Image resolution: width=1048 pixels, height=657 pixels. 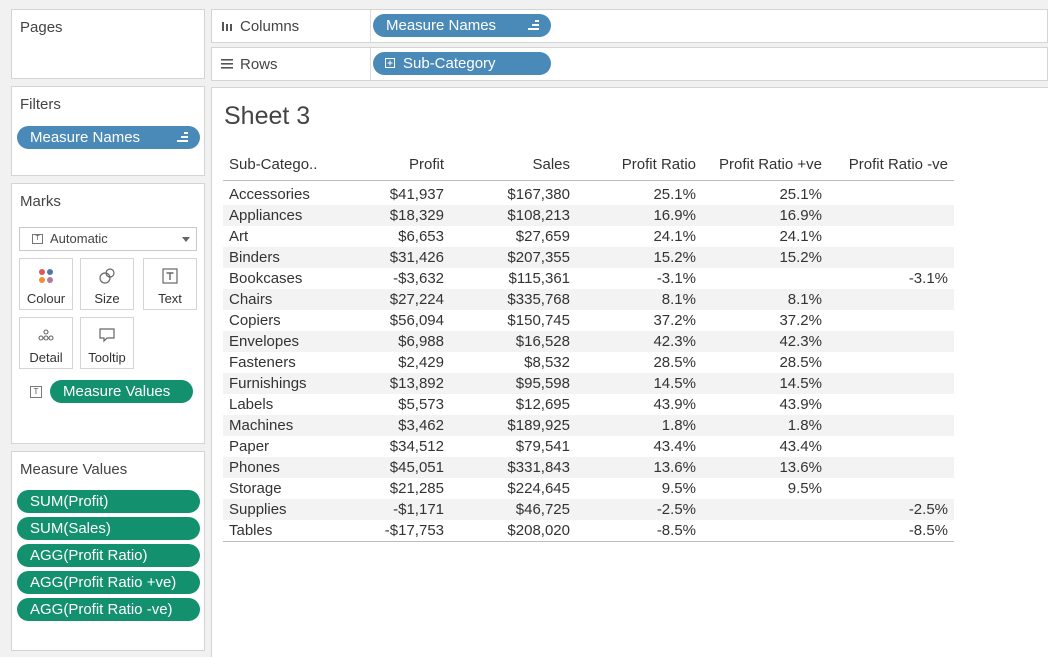 What do you see at coordinates (658, 165) in the screenshot?
I see `column-header: Profit Ratio` at bounding box center [658, 165].